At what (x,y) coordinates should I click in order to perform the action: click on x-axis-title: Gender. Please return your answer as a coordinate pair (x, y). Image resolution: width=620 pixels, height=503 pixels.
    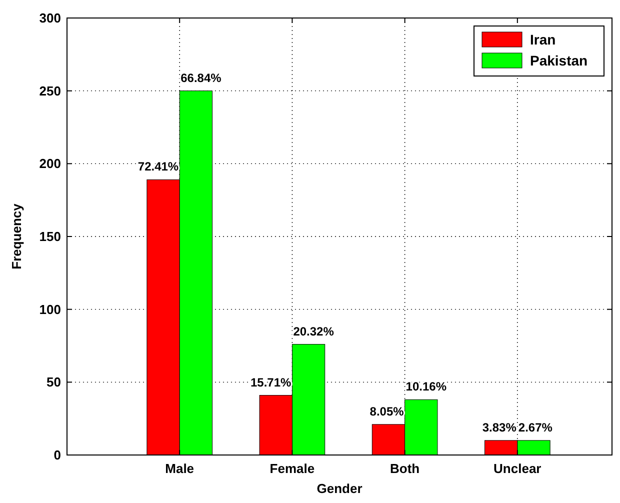
    Looking at the image, I should click on (339, 488).